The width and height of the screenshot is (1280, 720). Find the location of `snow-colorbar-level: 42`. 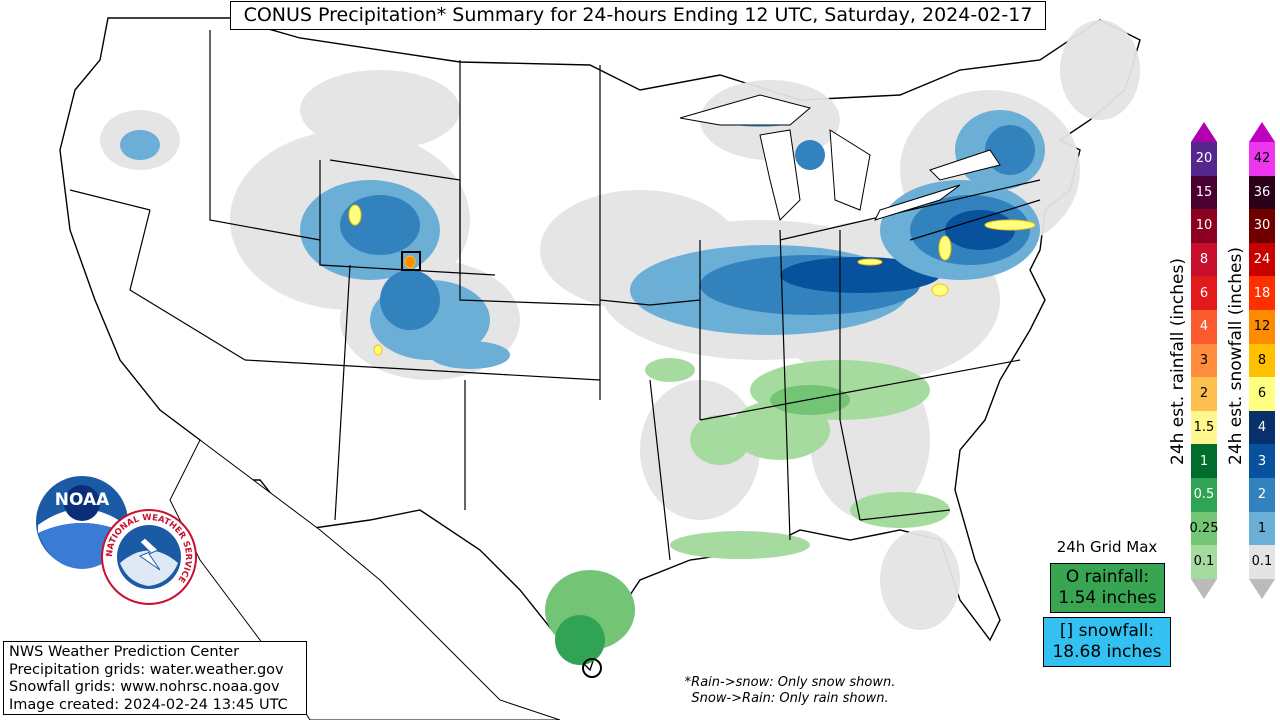

snow-colorbar-level: 42 is located at coordinates (1262, 159).